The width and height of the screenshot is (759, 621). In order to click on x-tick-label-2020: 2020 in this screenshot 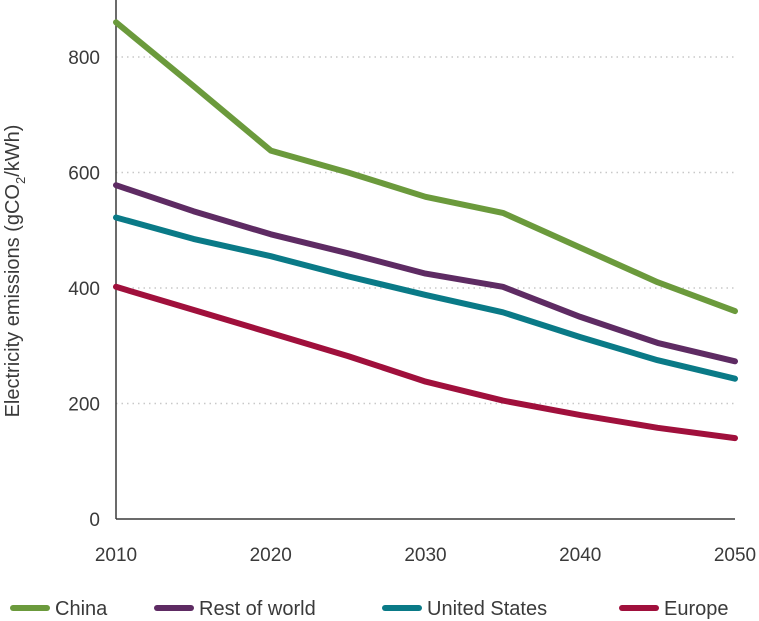, I will do `click(271, 555)`.